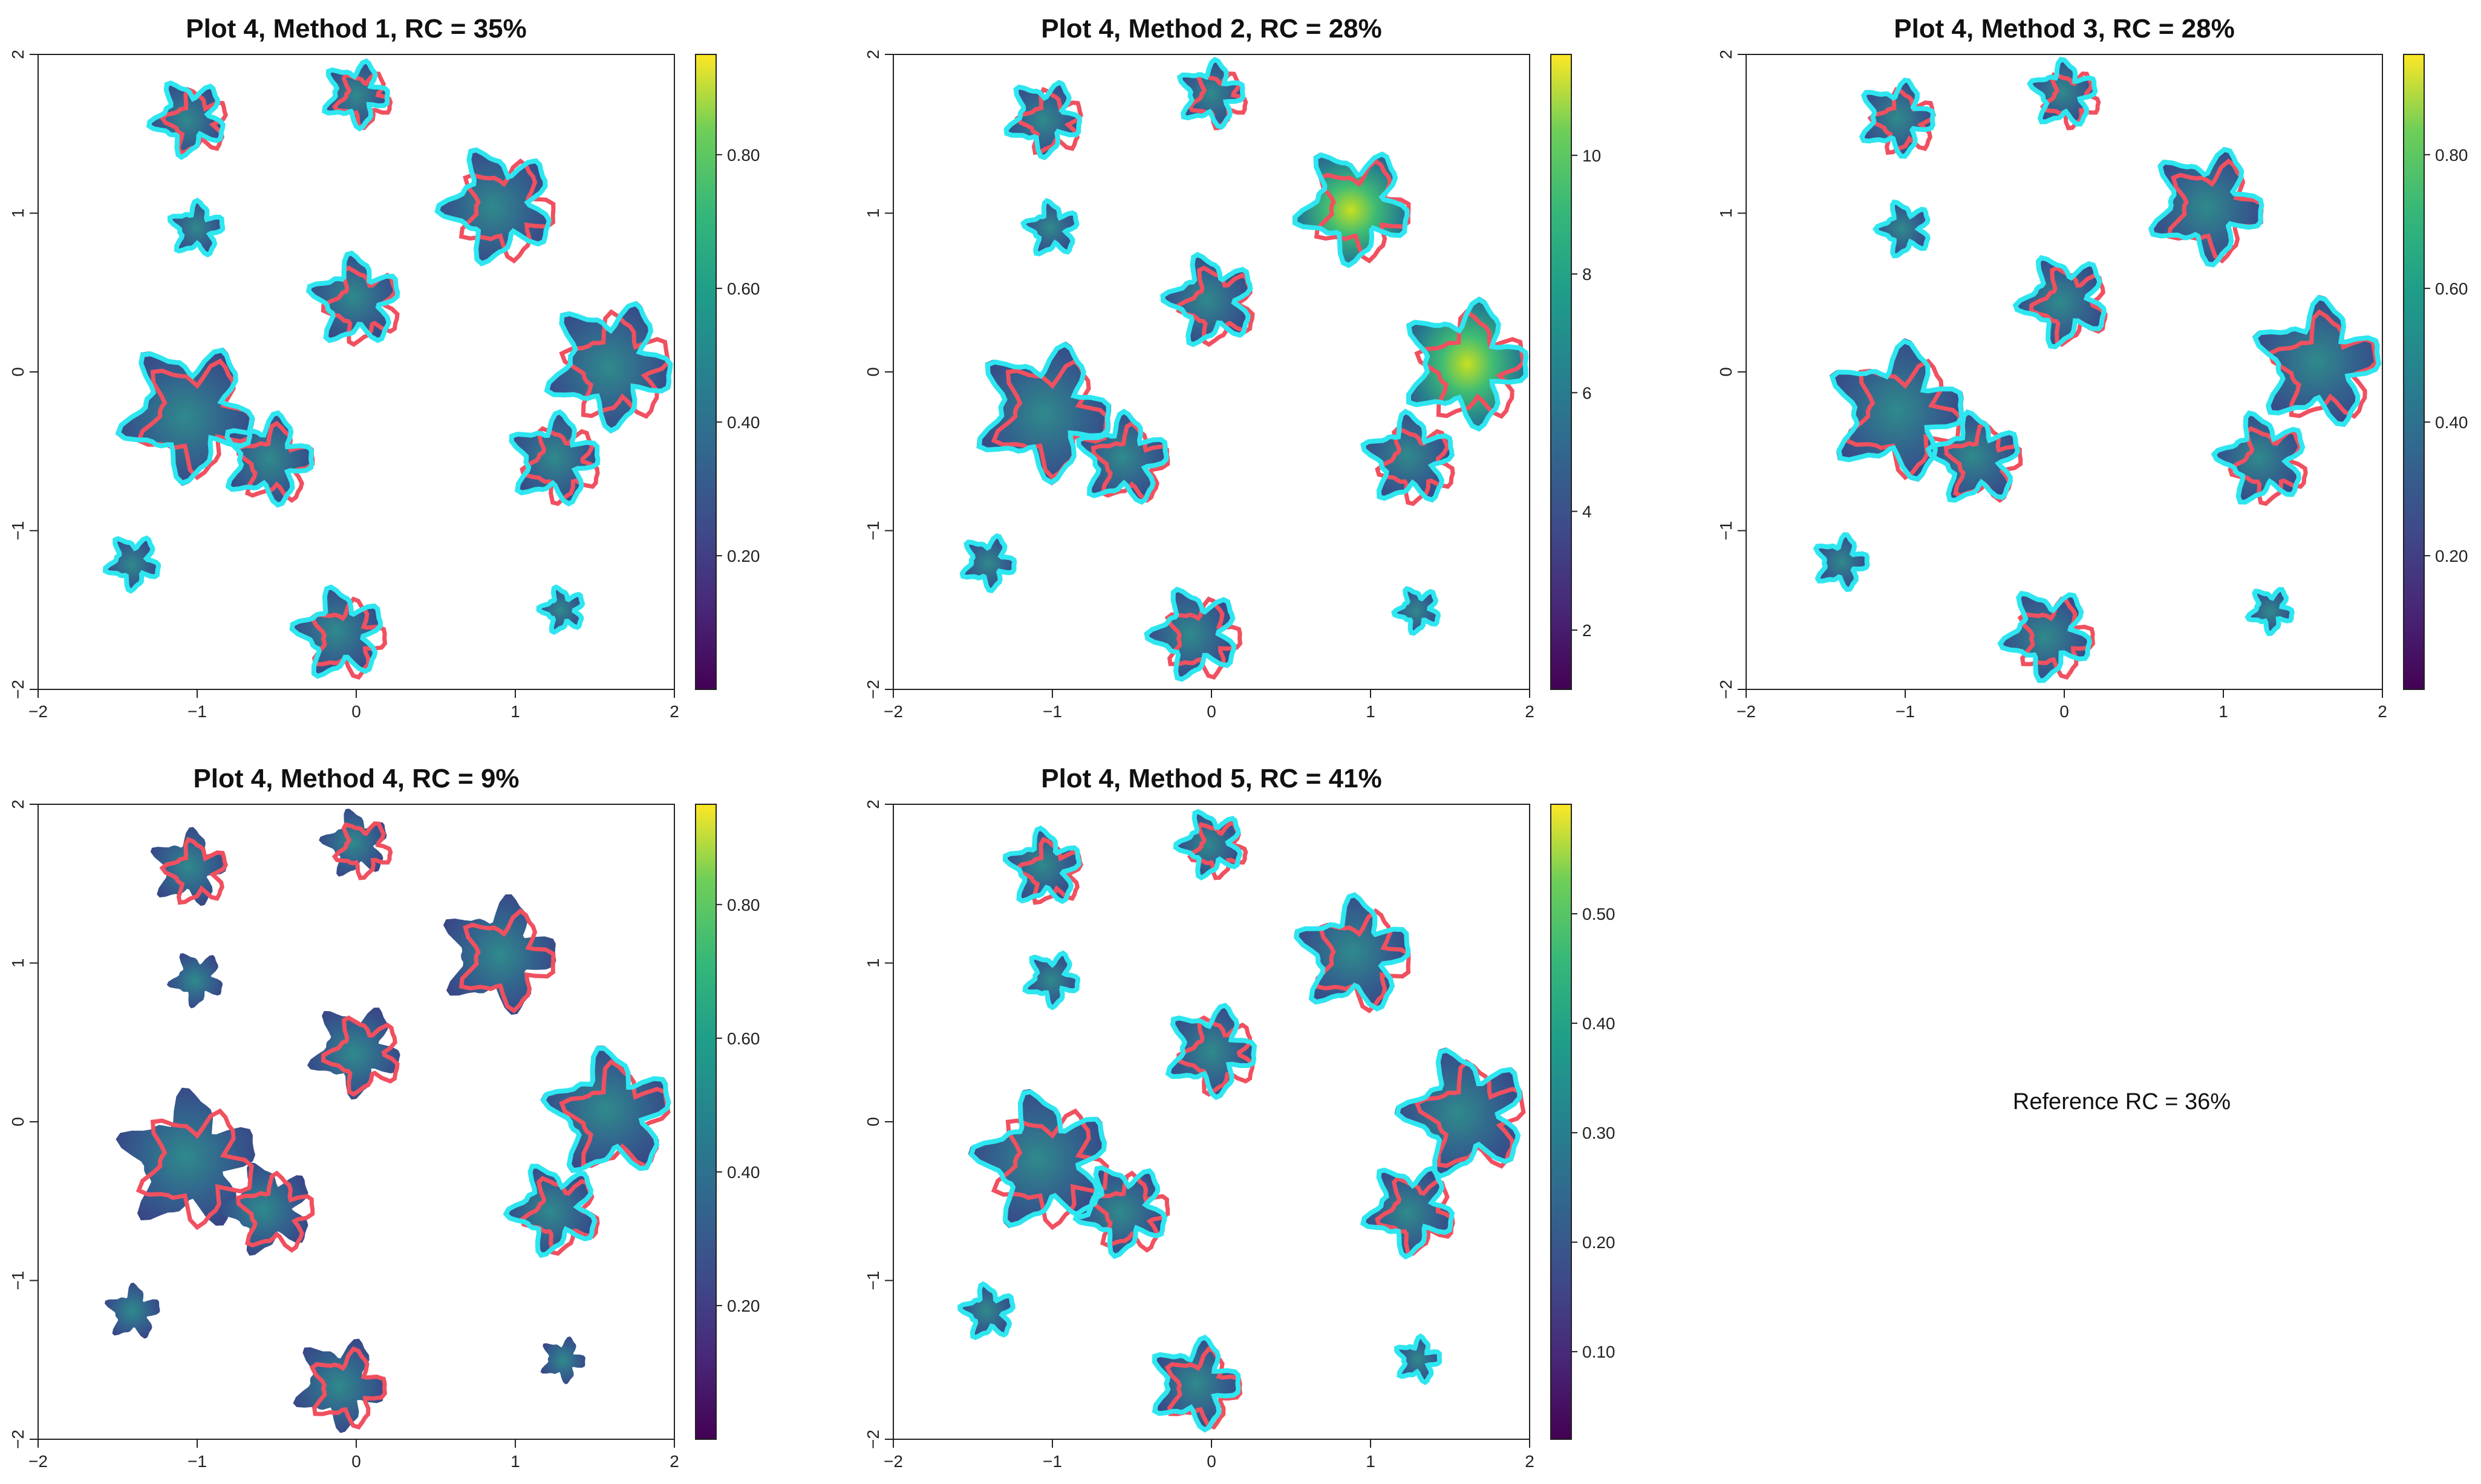 The height and width of the screenshot is (1484, 2481). Describe the element at coordinates (2122, 1102) in the screenshot. I see `reference-rc-label: Reference RC = 36%` at that location.